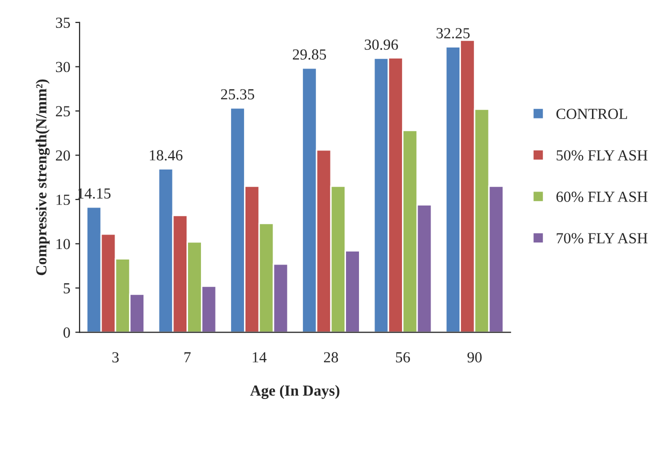 The width and height of the screenshot is (663, 449). What do you see at coordinates (63, 67) in the screenshot?
I see `y-tick-label: 30` at bounding box center [63, 67].